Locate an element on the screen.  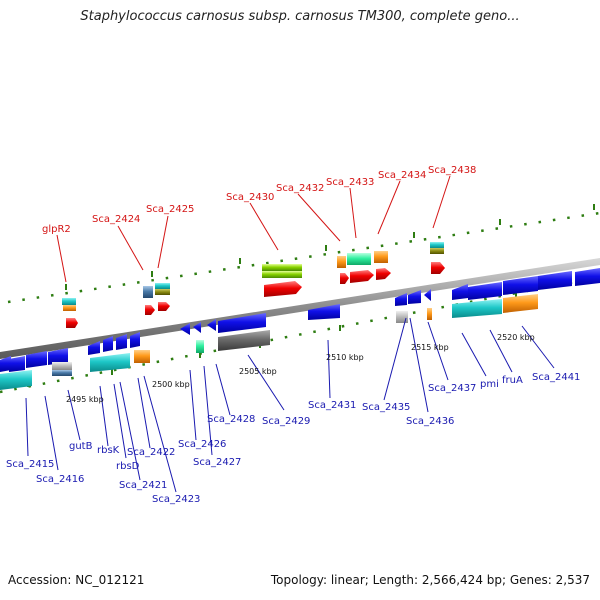
kbp-label: 2505 kbp is located at coordinates (258, 371).